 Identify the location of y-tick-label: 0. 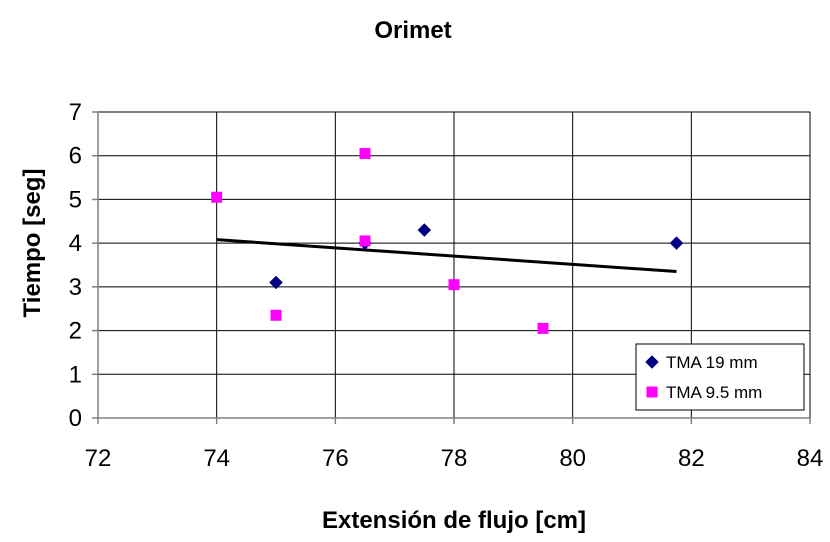
(75, 418).